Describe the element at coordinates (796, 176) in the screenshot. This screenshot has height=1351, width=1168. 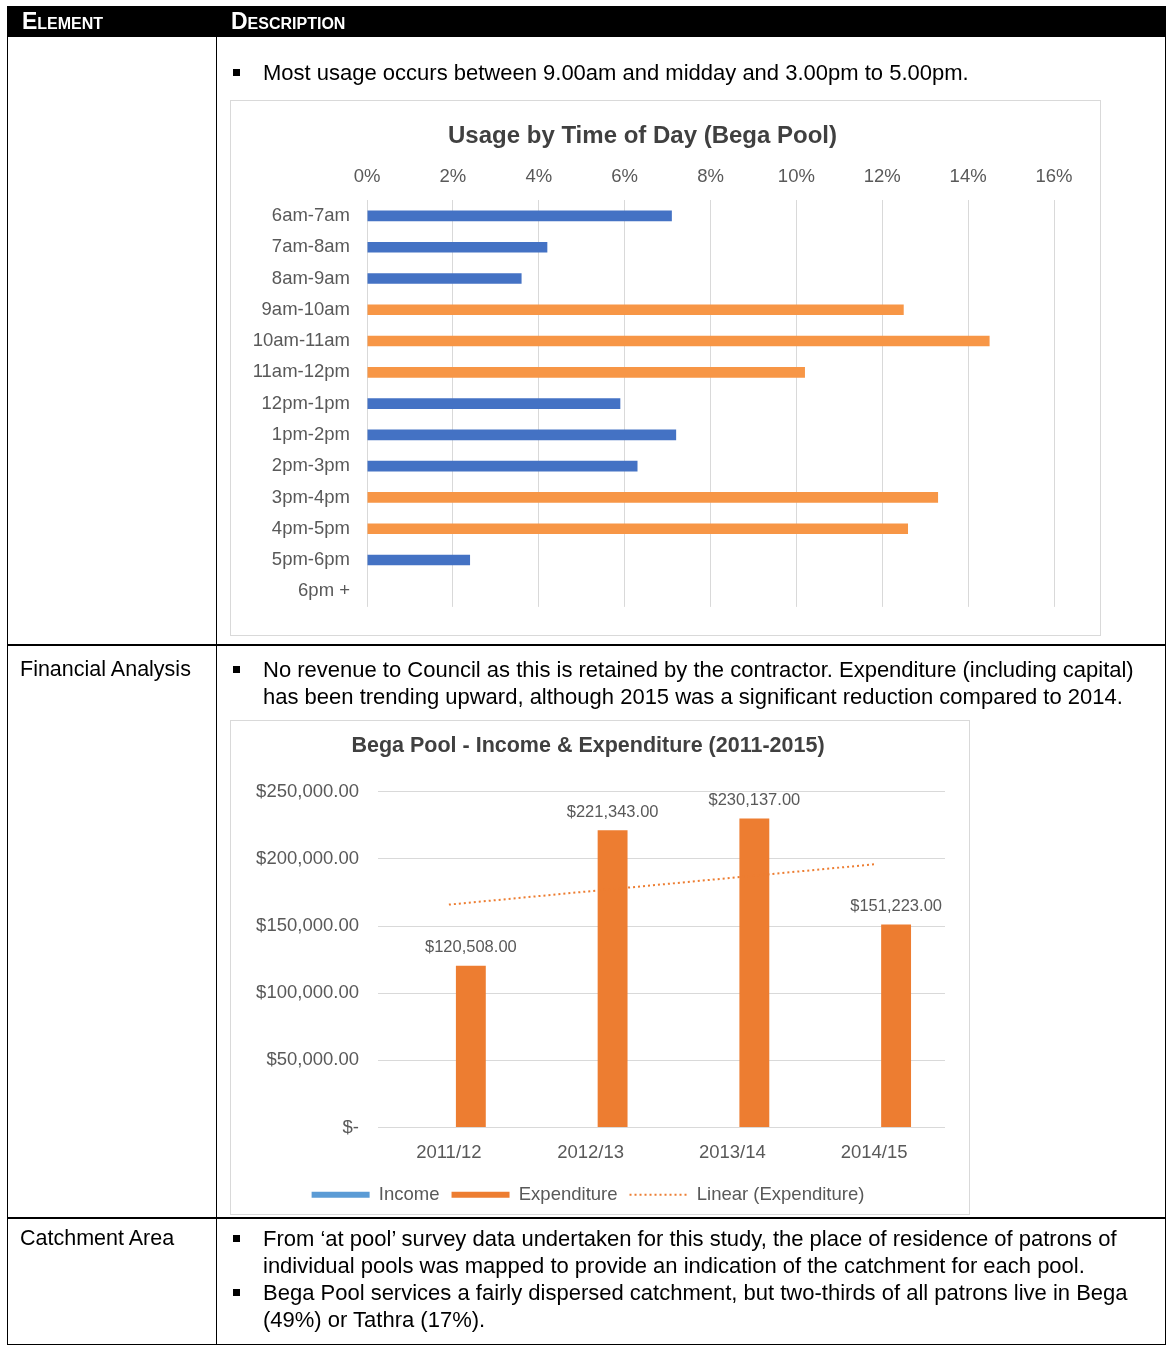
I see `x-tick-label: 10%` at that location.